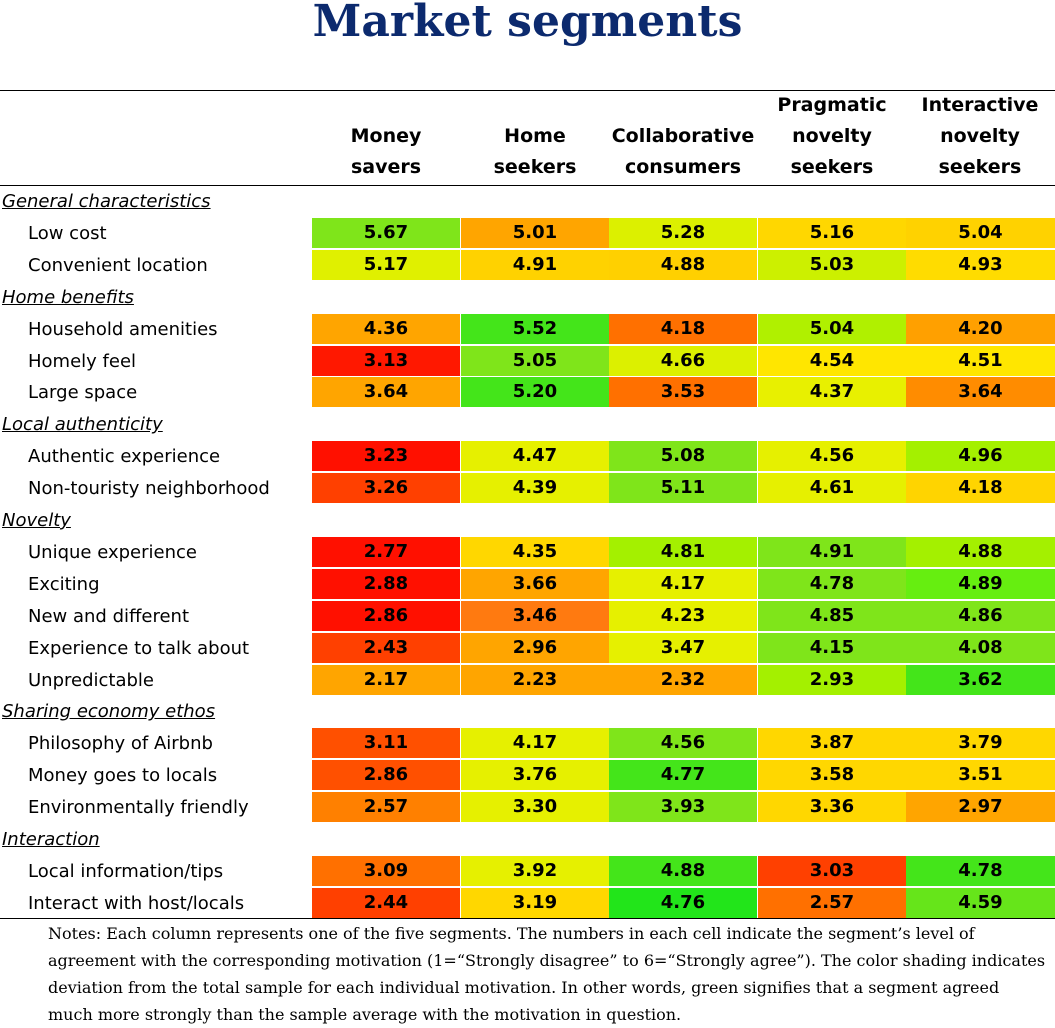  I want to click on heatmap-cell: 4.93, so click(980, 264).